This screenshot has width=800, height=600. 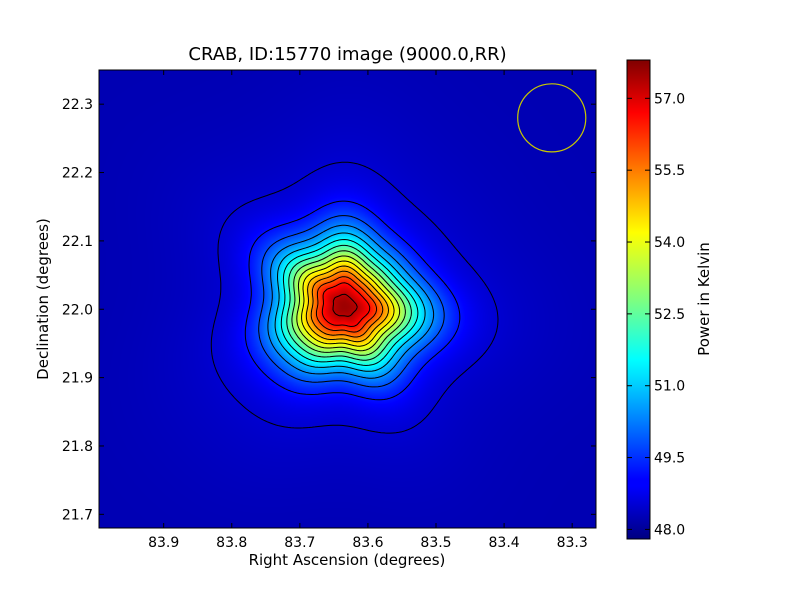 I want to click on colorbar-tick-label: 55.5, so click(x=669, y=171).